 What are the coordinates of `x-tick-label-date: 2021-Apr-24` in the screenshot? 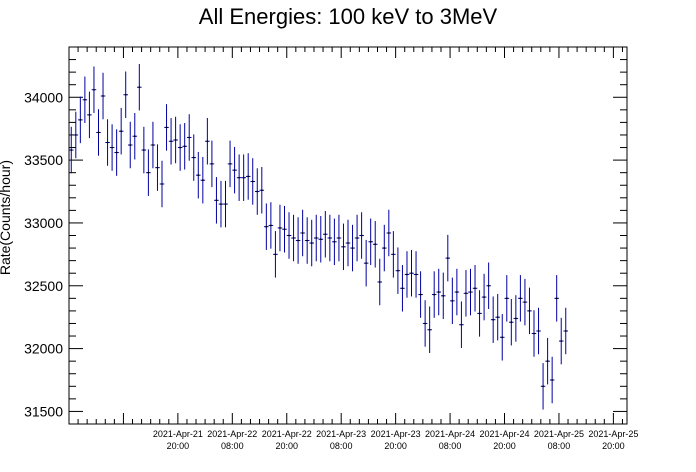 It's located at (504, 434).